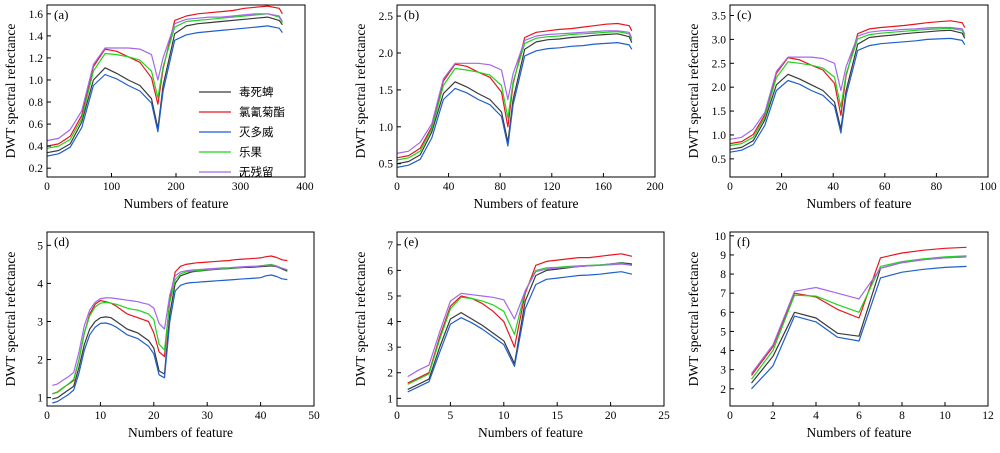  I want to click on x-tick-label: 80, so click(937, 187).